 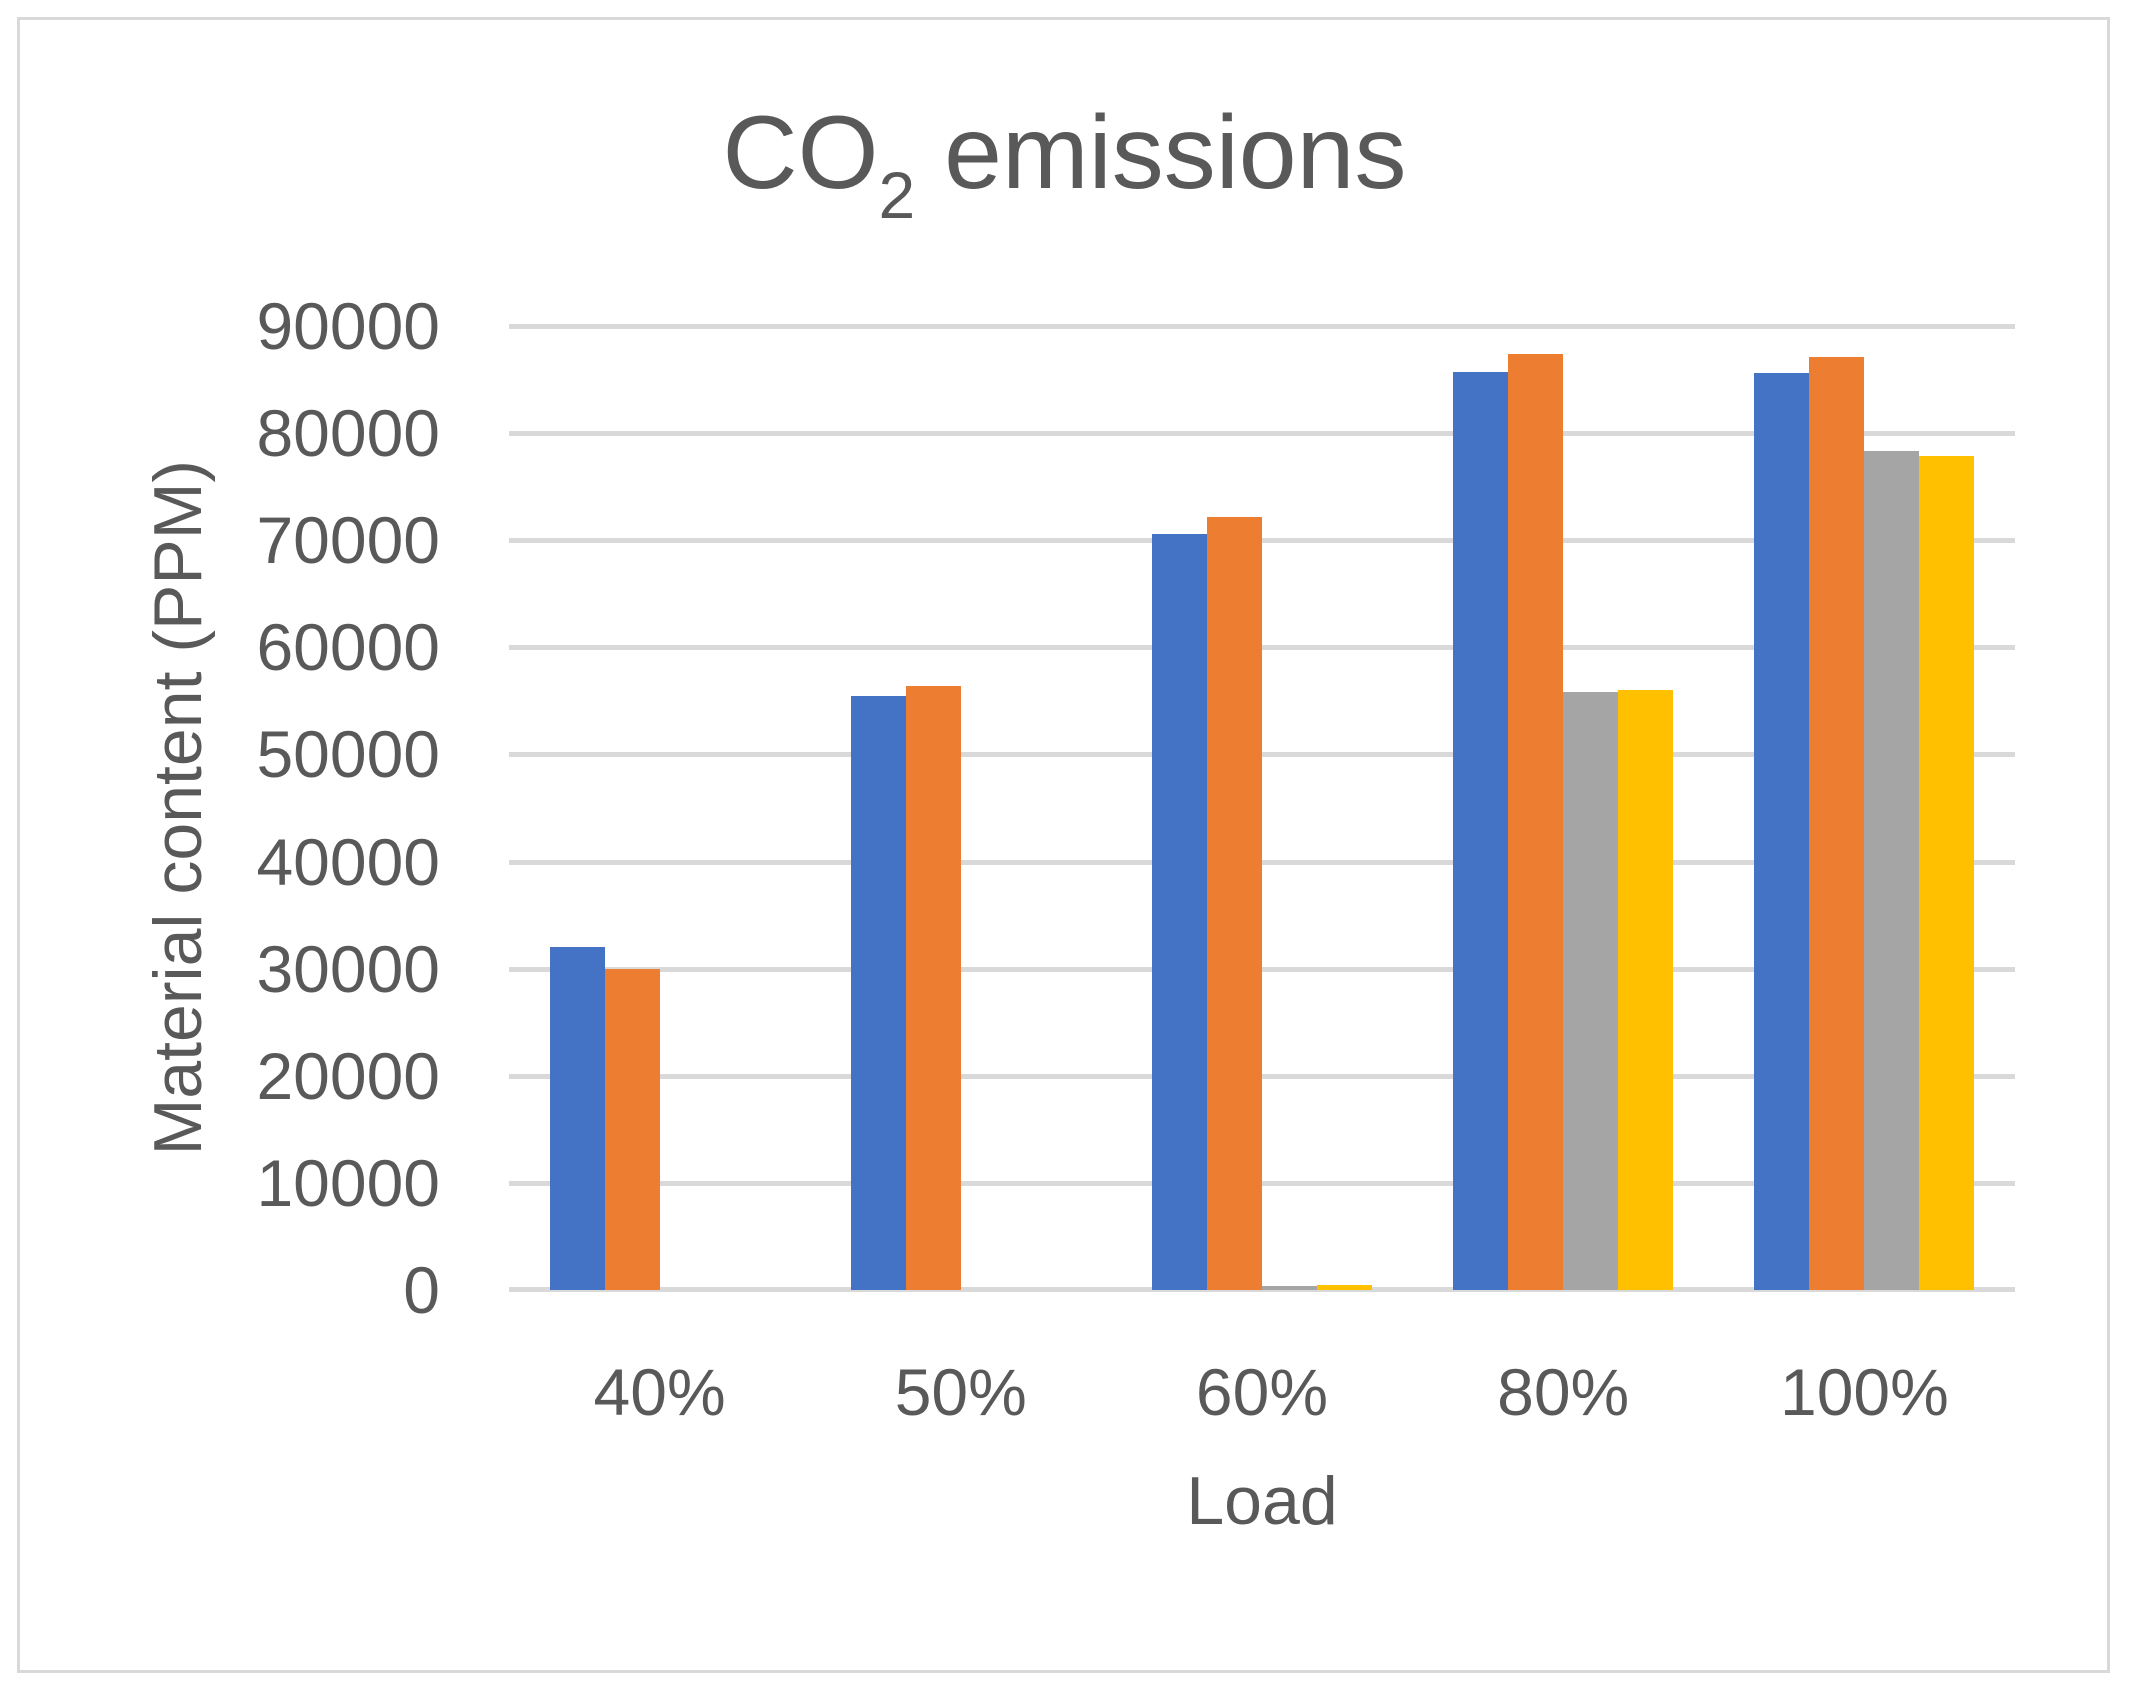 I want to click on bar-gray-60%, so click(x=1289, y=1287).